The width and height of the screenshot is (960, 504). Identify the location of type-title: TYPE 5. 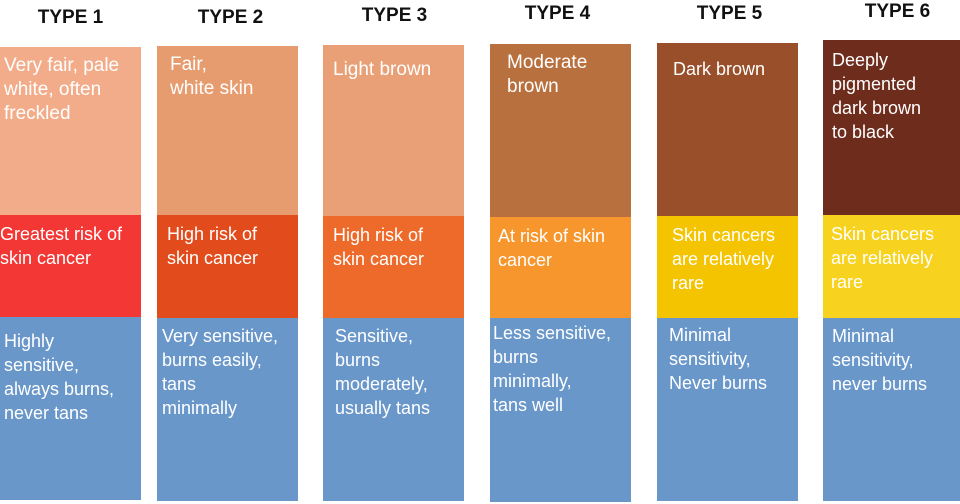
(729, 13).